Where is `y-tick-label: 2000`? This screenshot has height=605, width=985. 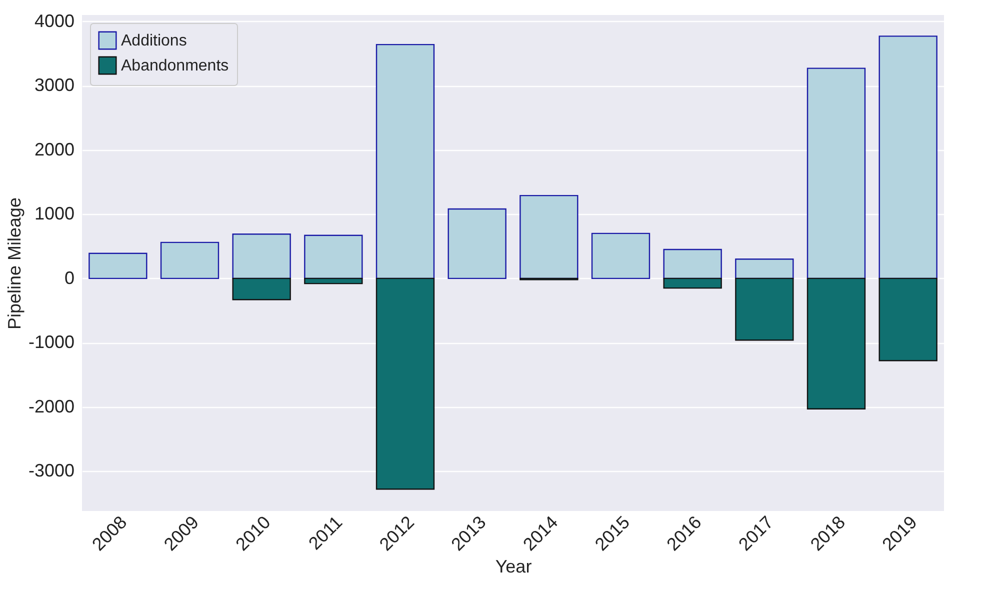
y-tick-label: 2000 is located at coordinates (54, 149).